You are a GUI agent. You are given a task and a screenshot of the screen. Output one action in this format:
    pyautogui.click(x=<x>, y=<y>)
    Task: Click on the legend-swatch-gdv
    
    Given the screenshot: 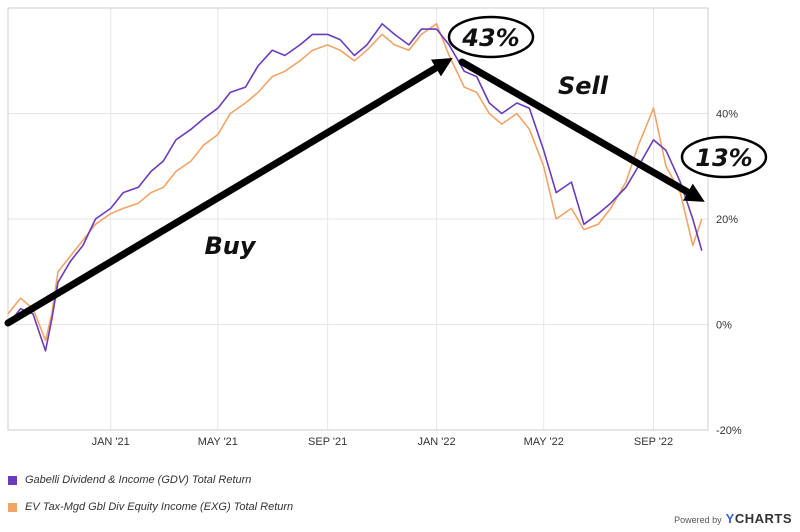 What is the action you would take?
    pyautogui.click(x=12, y=480)
    